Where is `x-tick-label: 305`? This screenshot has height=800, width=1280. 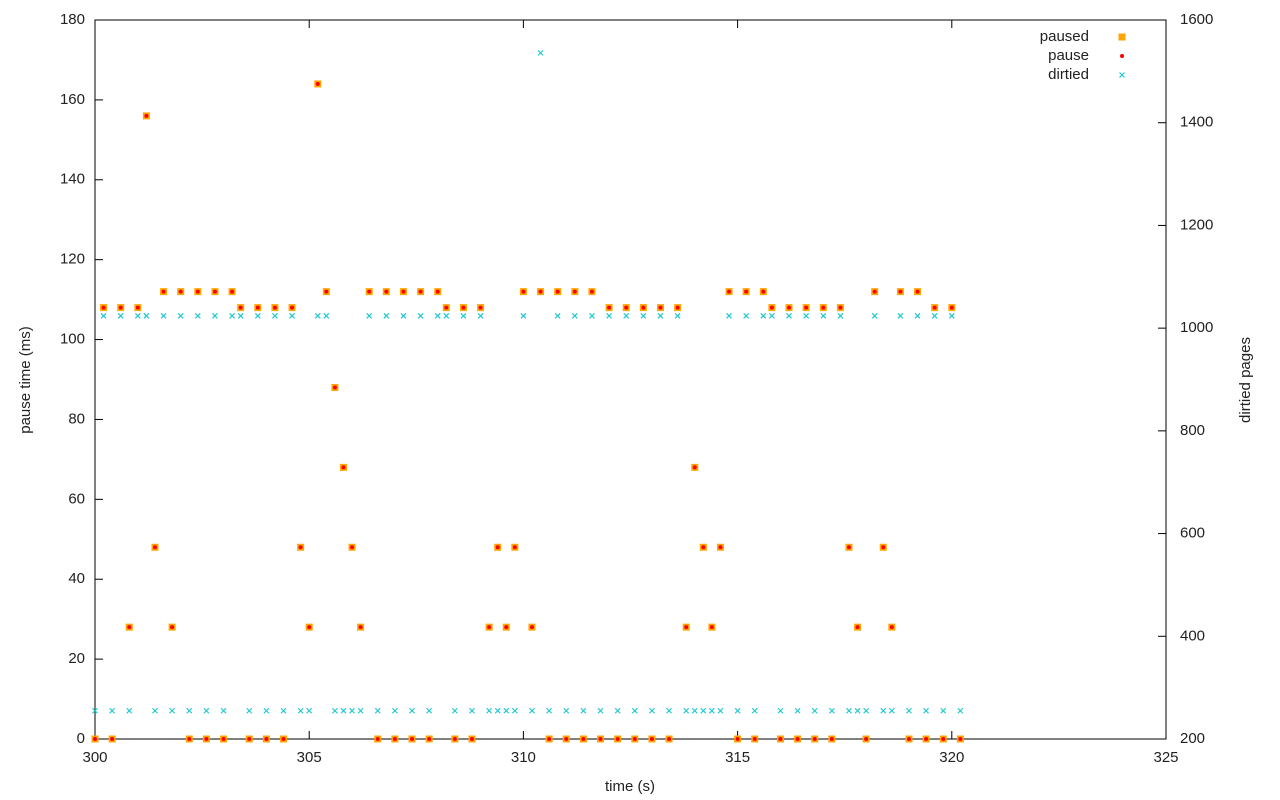 x-tick-label: 305 is located at coordinates (309, 757).